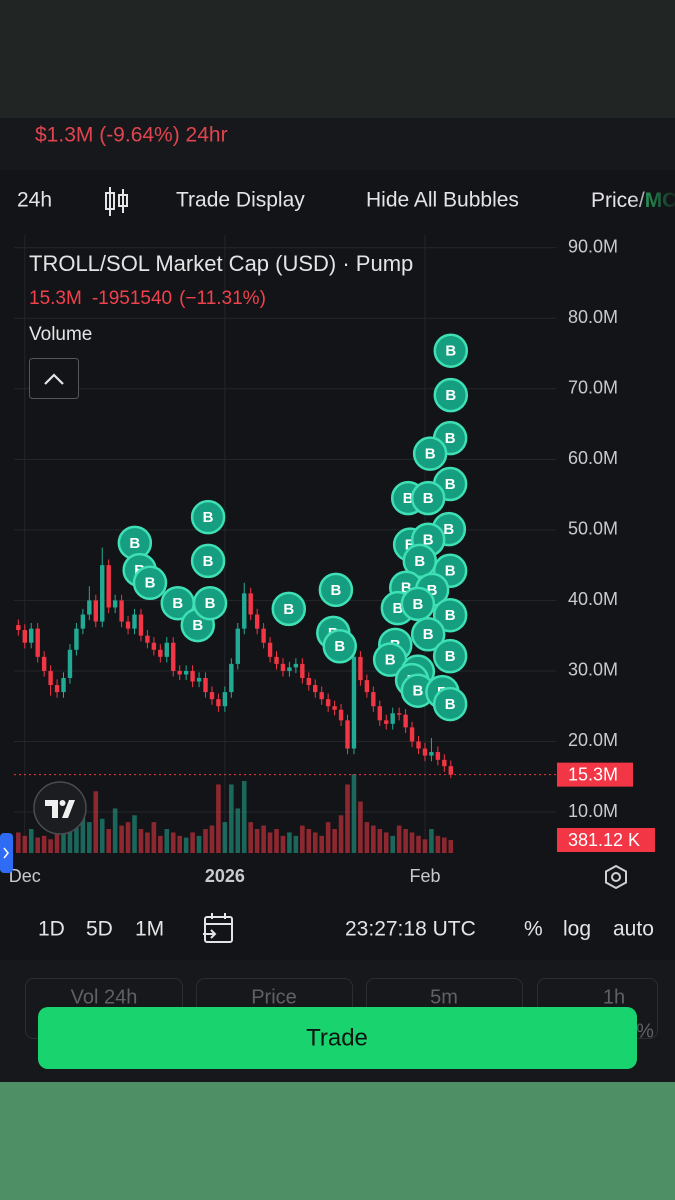  I want to click on side-tab-arrow, so click(6, 853).